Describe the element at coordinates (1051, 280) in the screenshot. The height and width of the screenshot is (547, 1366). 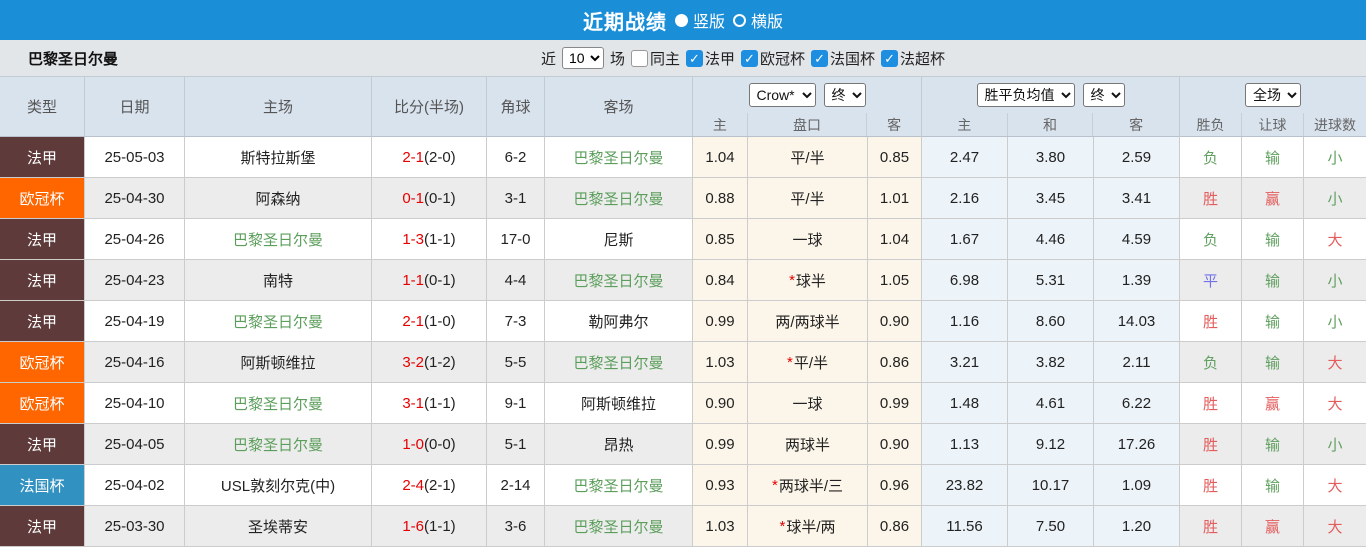
I see `avg-draw-cell: 5.31` at that location.